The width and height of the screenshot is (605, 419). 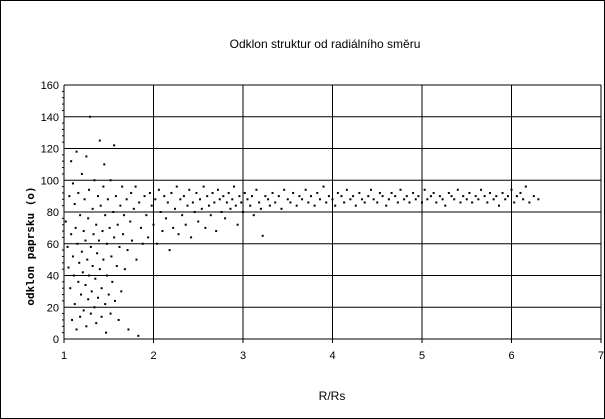 I want to click on y-tick-label: 100, so click(x=50, y=181).